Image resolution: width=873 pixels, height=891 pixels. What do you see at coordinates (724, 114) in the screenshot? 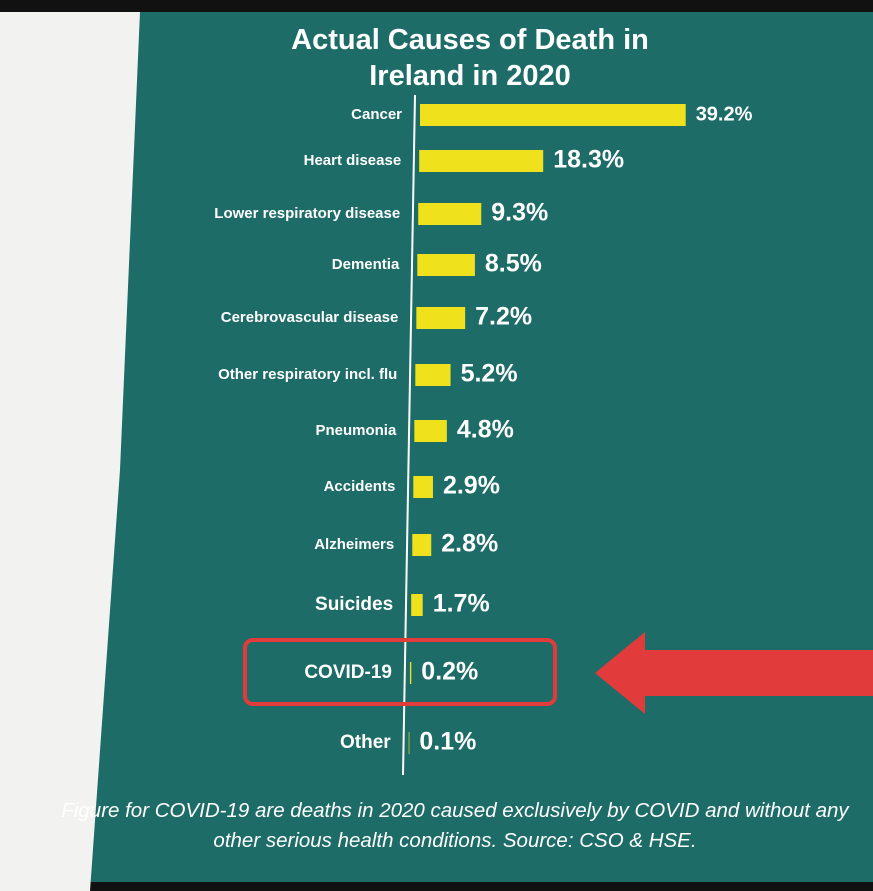
I see `value-label: 39.2%` at bounding box center [724, 114].